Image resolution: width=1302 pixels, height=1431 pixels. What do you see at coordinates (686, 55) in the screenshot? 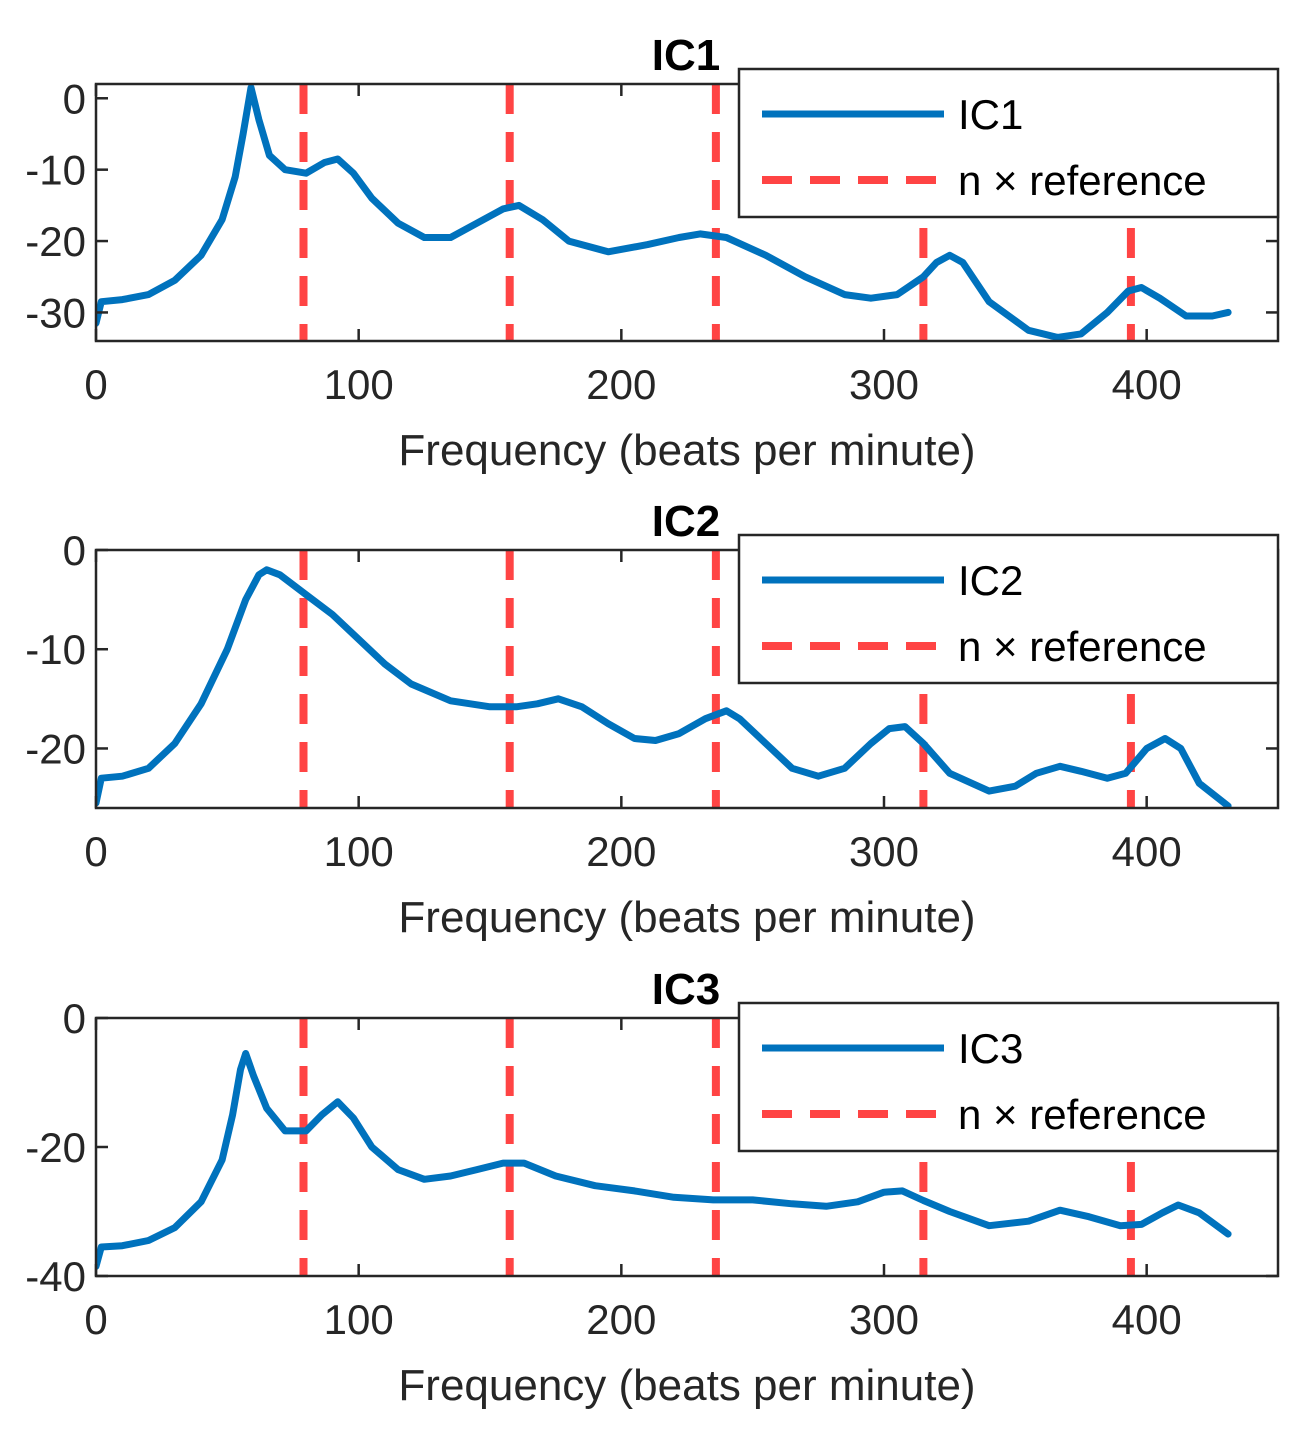
I see `chart-title: IC1` at bounding box center [686, 55].